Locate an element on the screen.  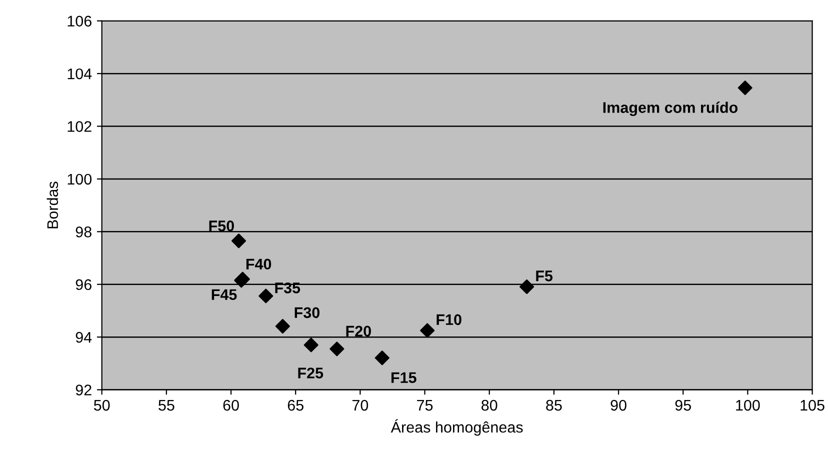
annotation: F30 is located at coordinates (307, 312).